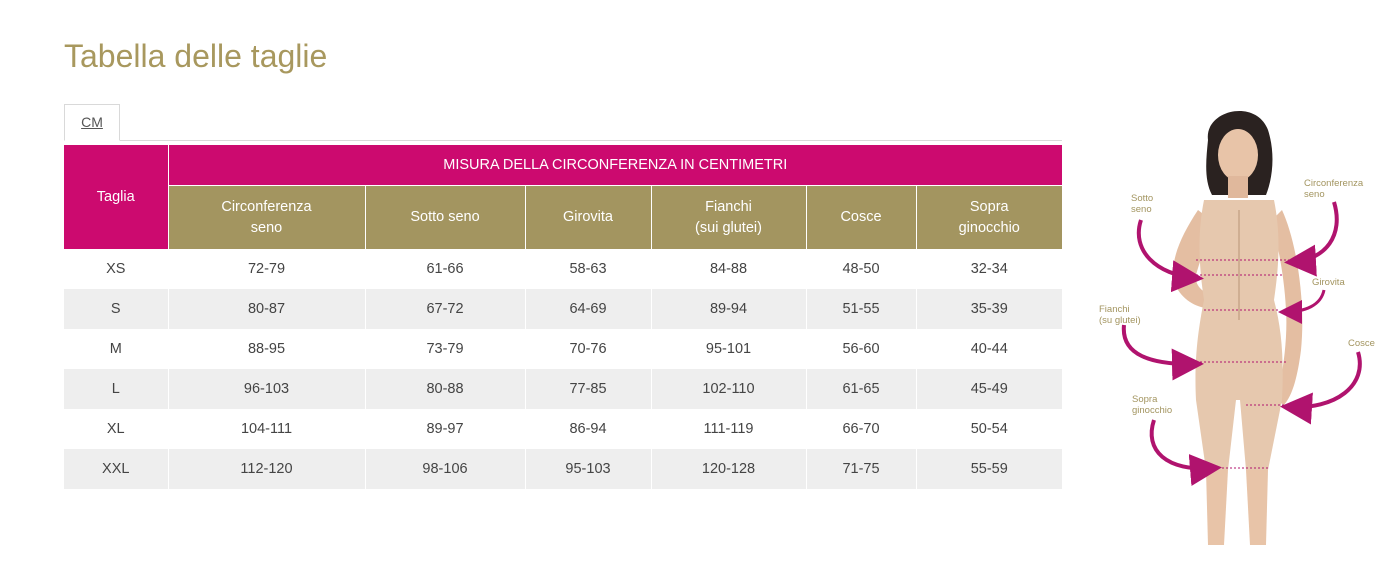 This screenshot has height=575, width=1384. I want to click on column-header-line2: seno, so click(266, 227).